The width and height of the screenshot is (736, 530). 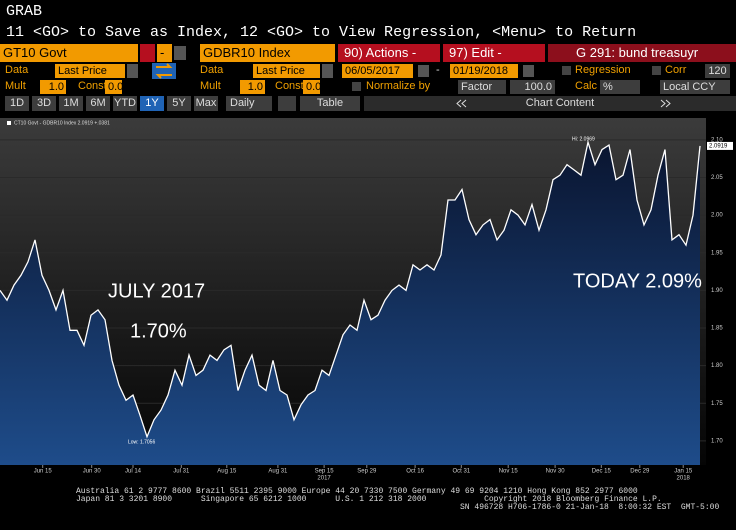 I want to click on x-tick-label: Dec 29, so click(x=640, y=472).